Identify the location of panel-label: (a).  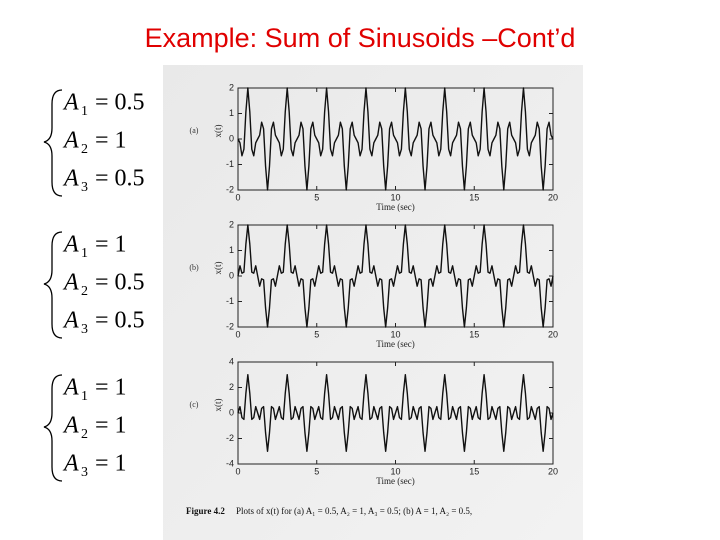
(194, 130).